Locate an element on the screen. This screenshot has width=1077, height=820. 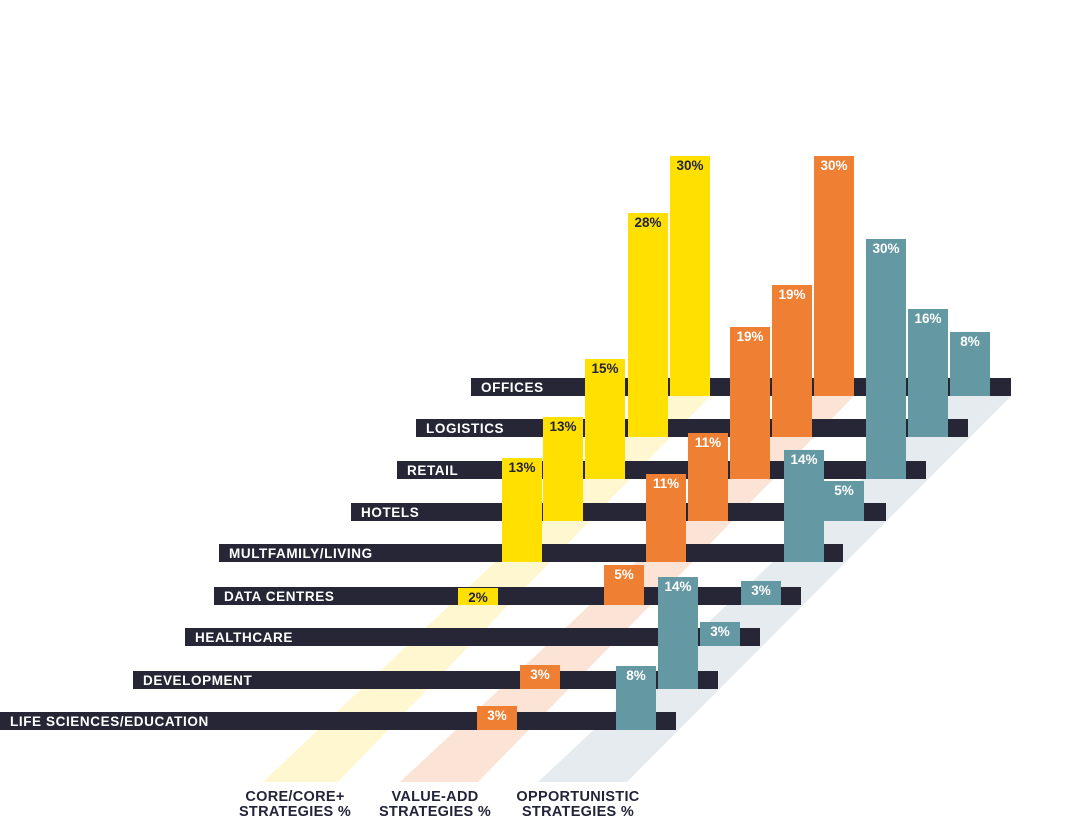
row-7: HEALTHCARE is located at coordinates (472, 637).